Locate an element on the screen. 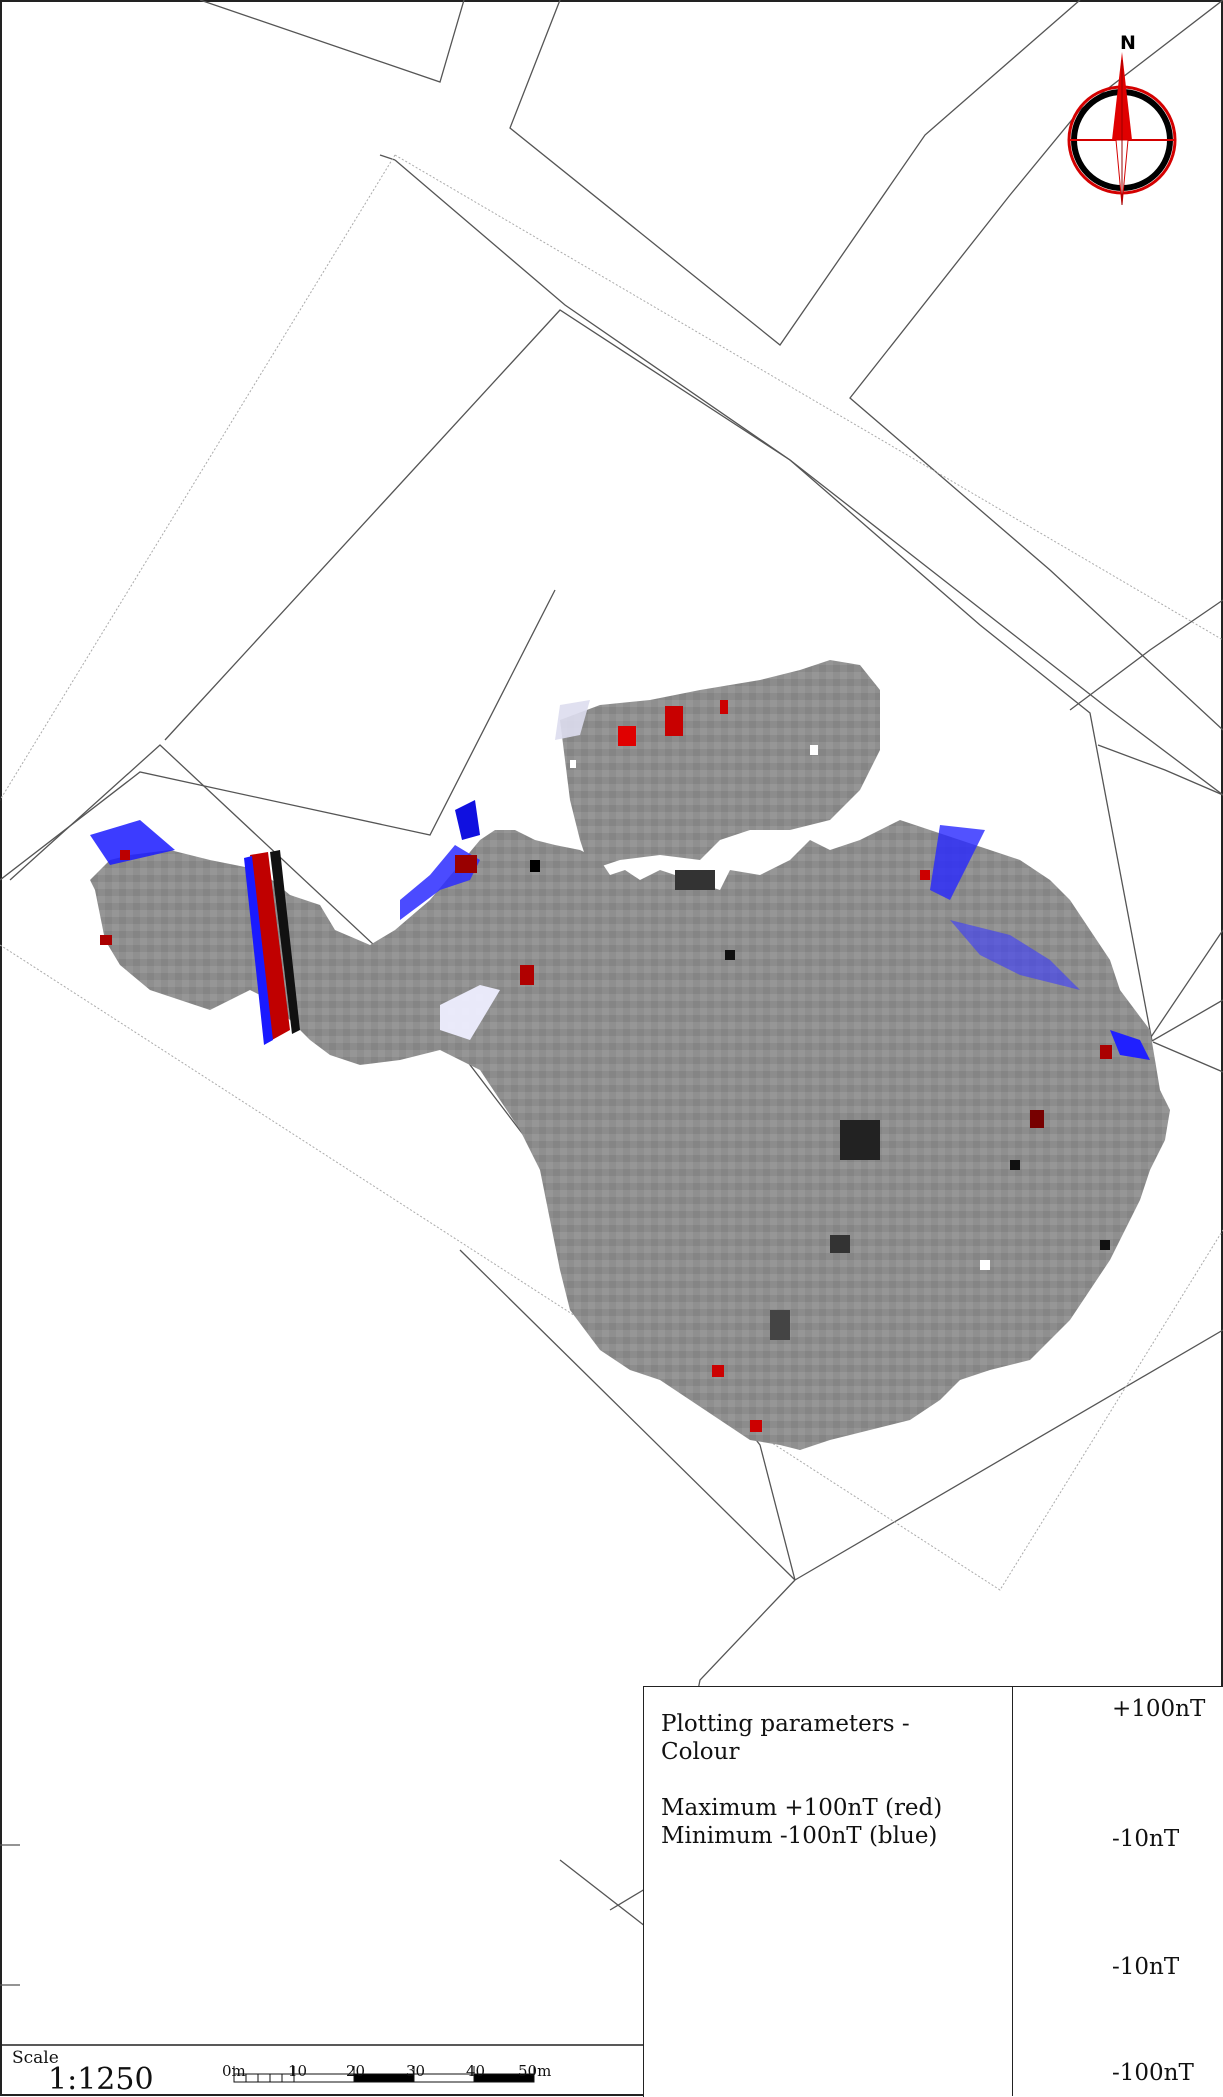  scale-tick-10: 10 is located at coordinates (298, 2071).